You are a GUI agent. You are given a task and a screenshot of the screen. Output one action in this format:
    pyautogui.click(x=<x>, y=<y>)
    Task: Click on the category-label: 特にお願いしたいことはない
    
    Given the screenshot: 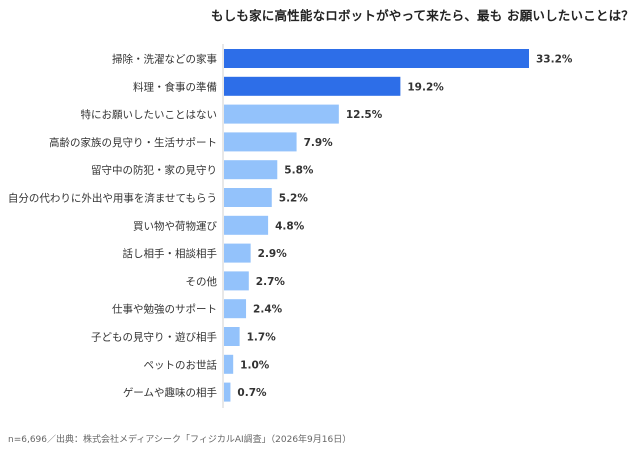 What is the action you would take?
    pyautogui.click(x=149, y=115)
    